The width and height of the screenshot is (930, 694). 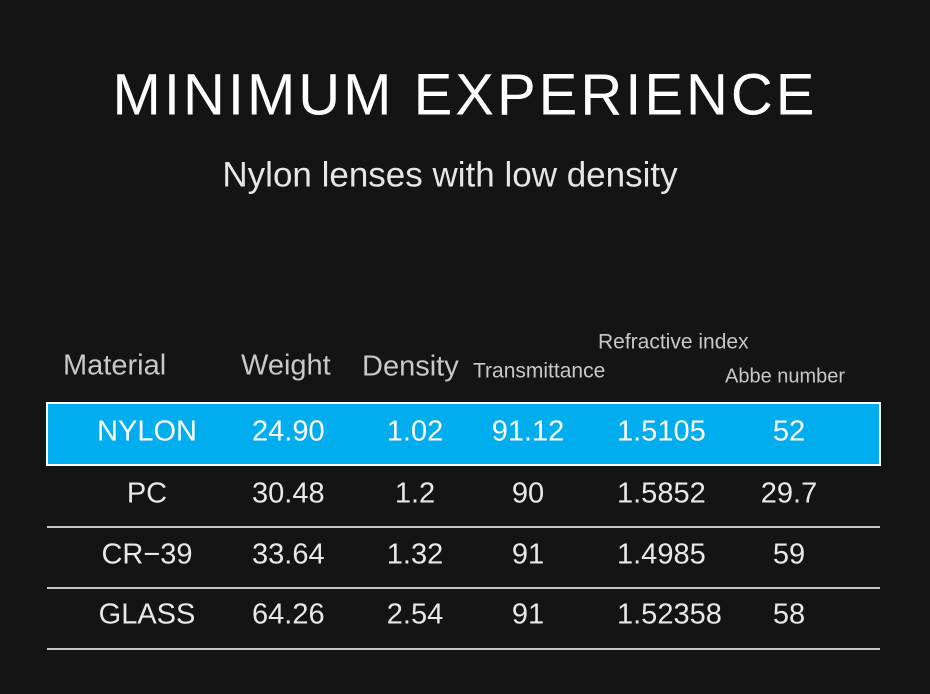 I want to click on table-cell: 90, so click(x=528, y=494).